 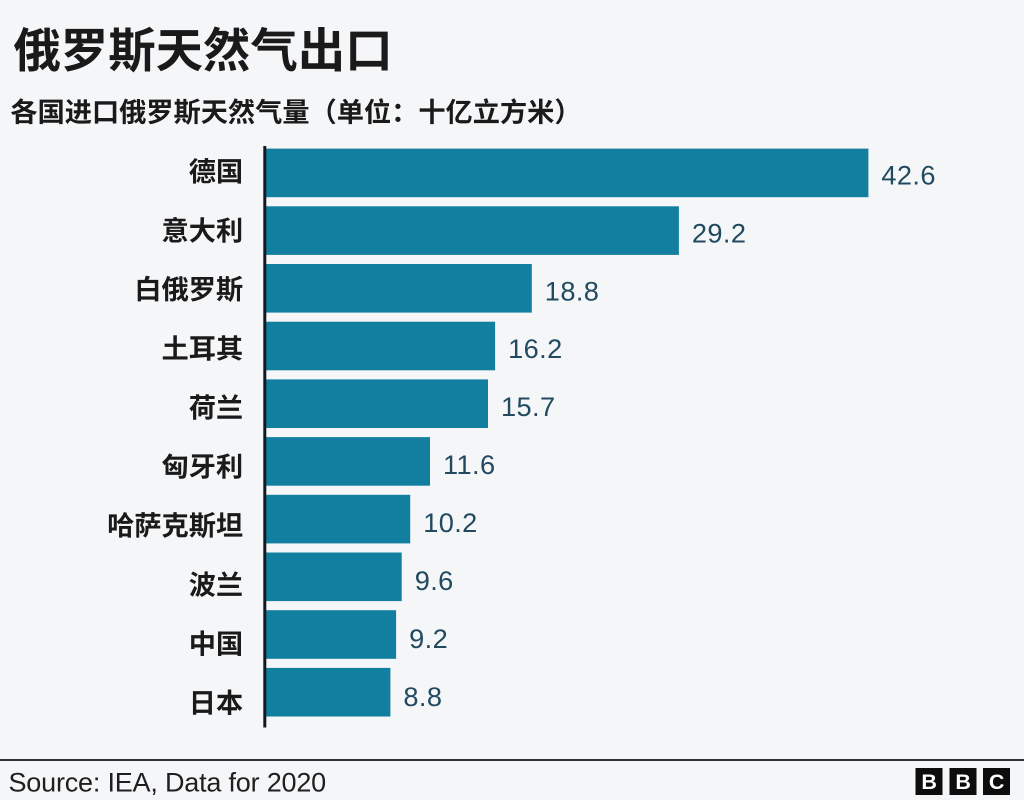 I want to click on svg-text: 29.2, so click(x=719, y=232).